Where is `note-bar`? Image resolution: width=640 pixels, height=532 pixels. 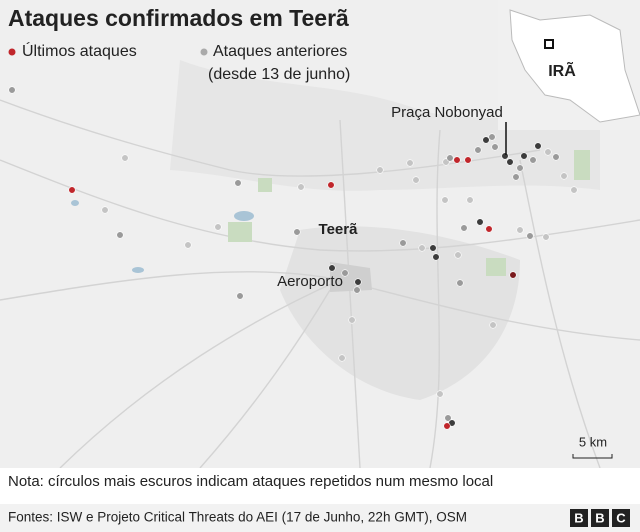 note-bar is located at coordinates (320, 482).